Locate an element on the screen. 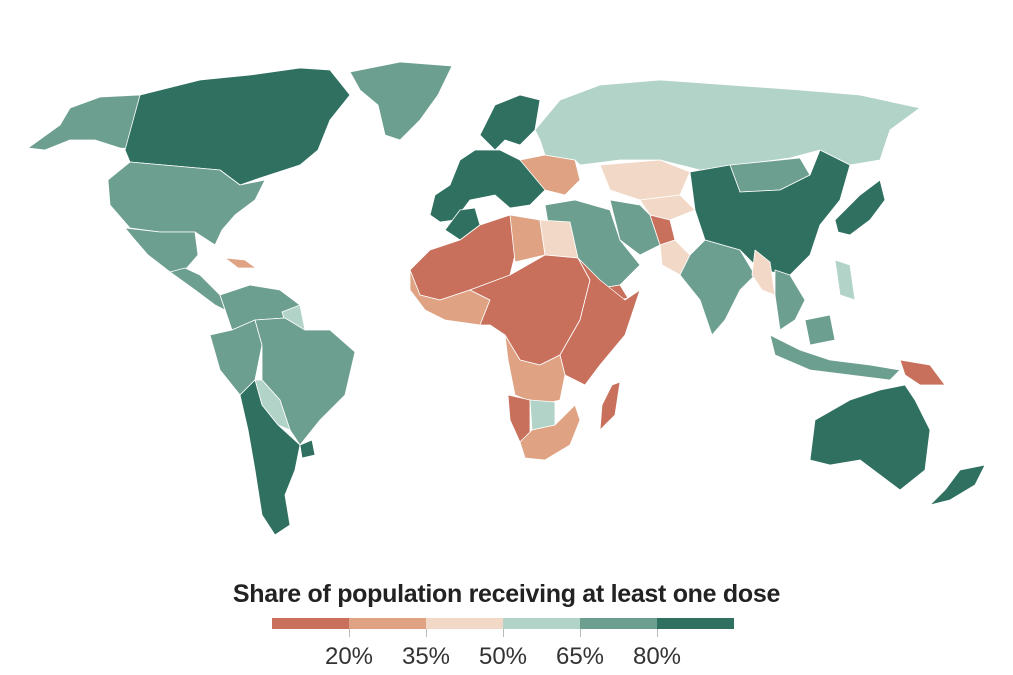 The height and width of the screenshot is (675, 1013). region-east-africa is located at coordinates (600, 321).